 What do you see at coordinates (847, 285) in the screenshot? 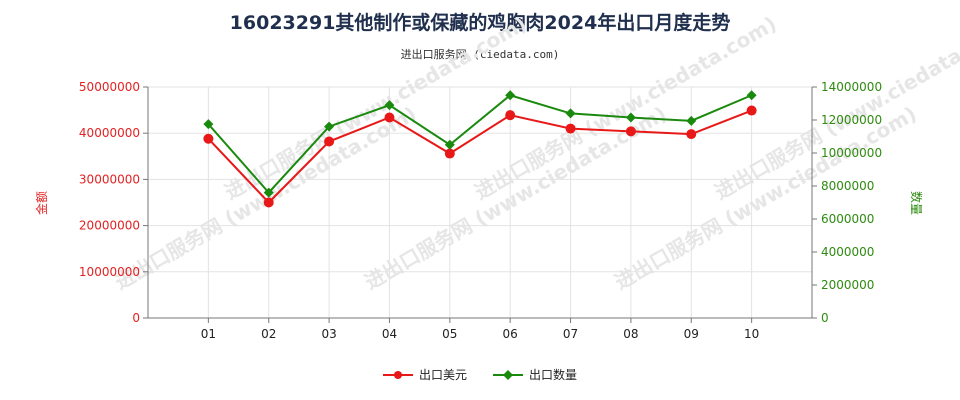
I see `y-right-tick-label: 2000000` at bounding box center [847, 285].